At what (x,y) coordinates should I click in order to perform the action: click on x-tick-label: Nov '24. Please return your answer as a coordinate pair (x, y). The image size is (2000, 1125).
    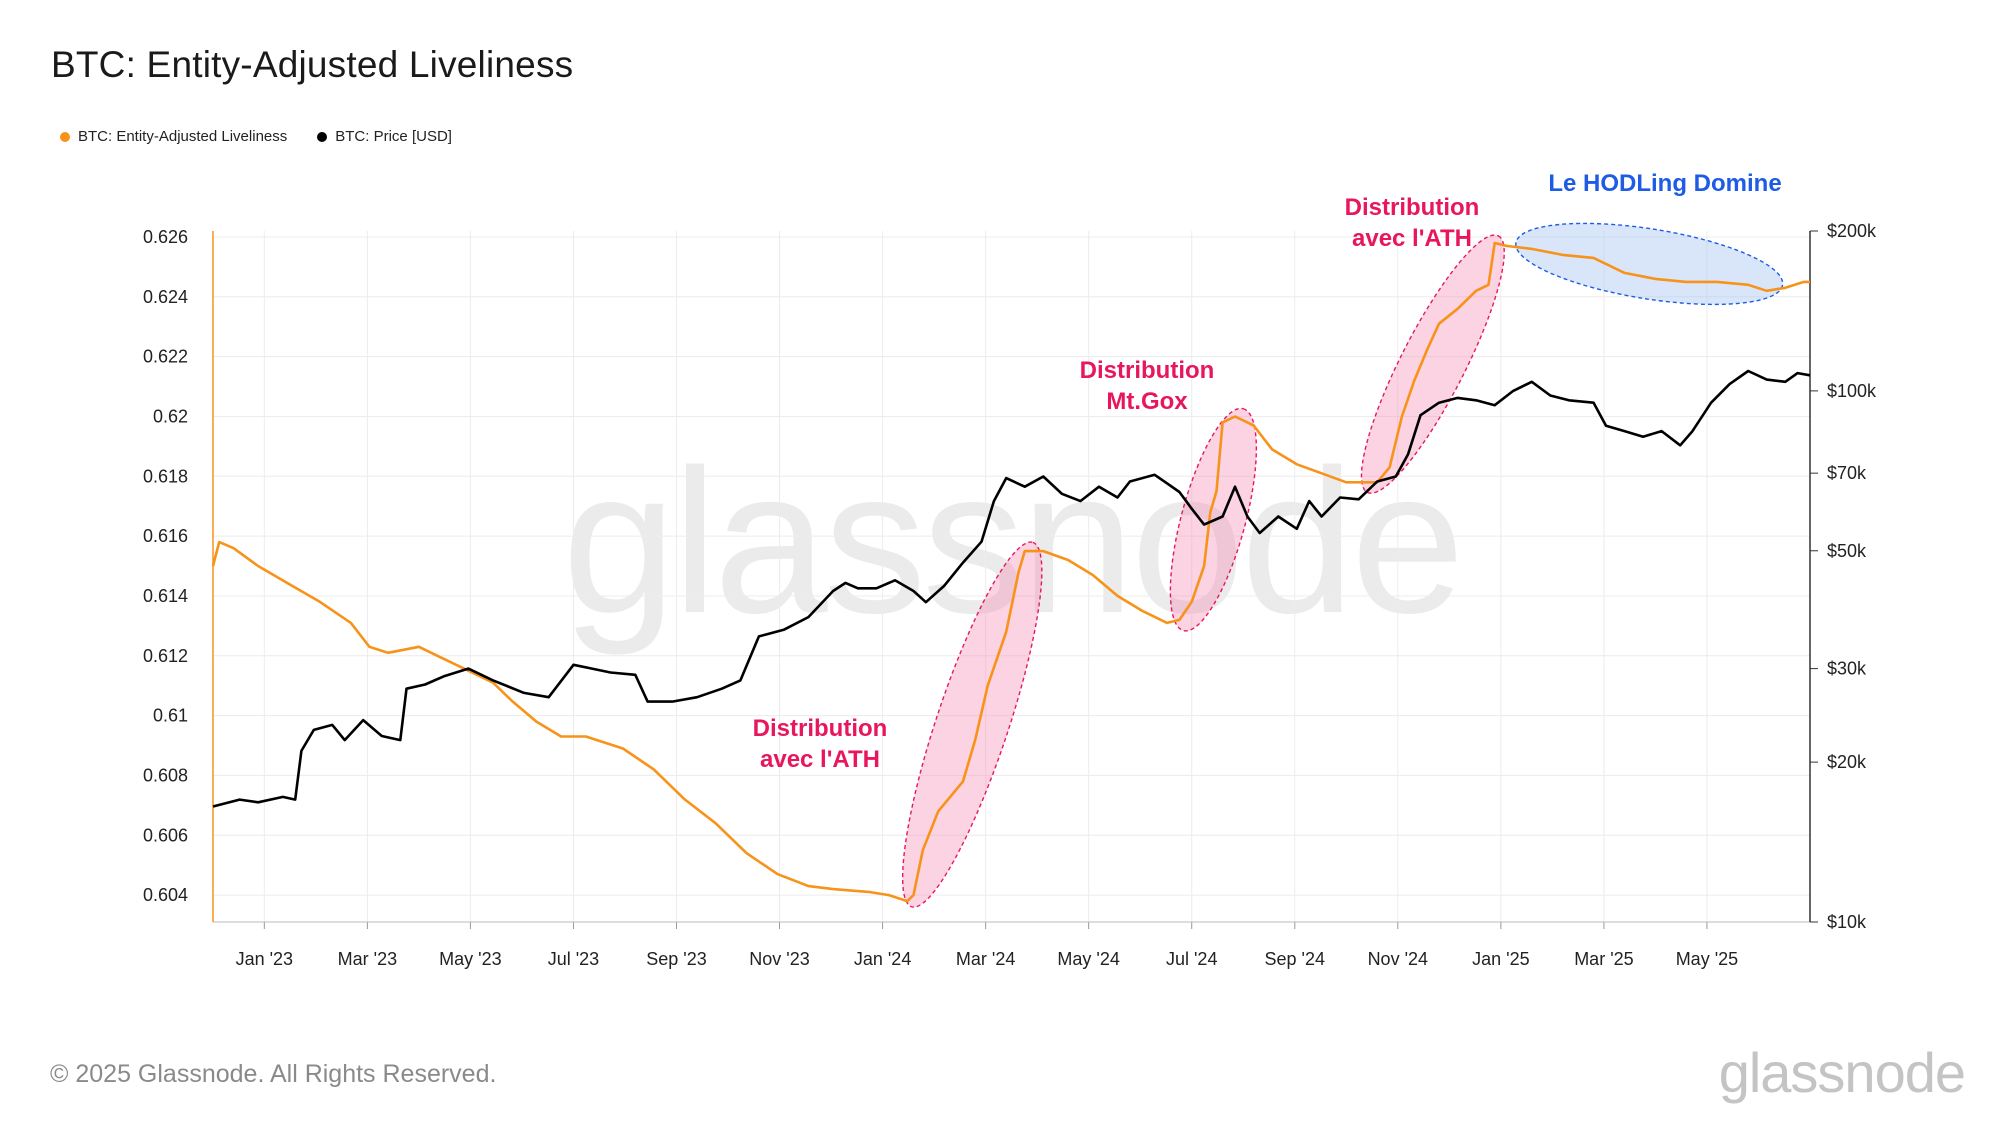
    Looking at the image, I should click on (1398, 959).